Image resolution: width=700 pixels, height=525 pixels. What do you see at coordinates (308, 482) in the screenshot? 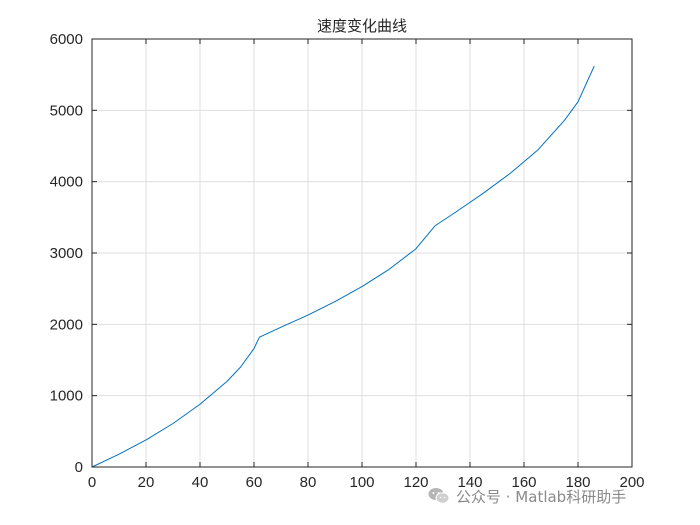
I see `x-tick-label: 80` at bounding box center [308, 482].